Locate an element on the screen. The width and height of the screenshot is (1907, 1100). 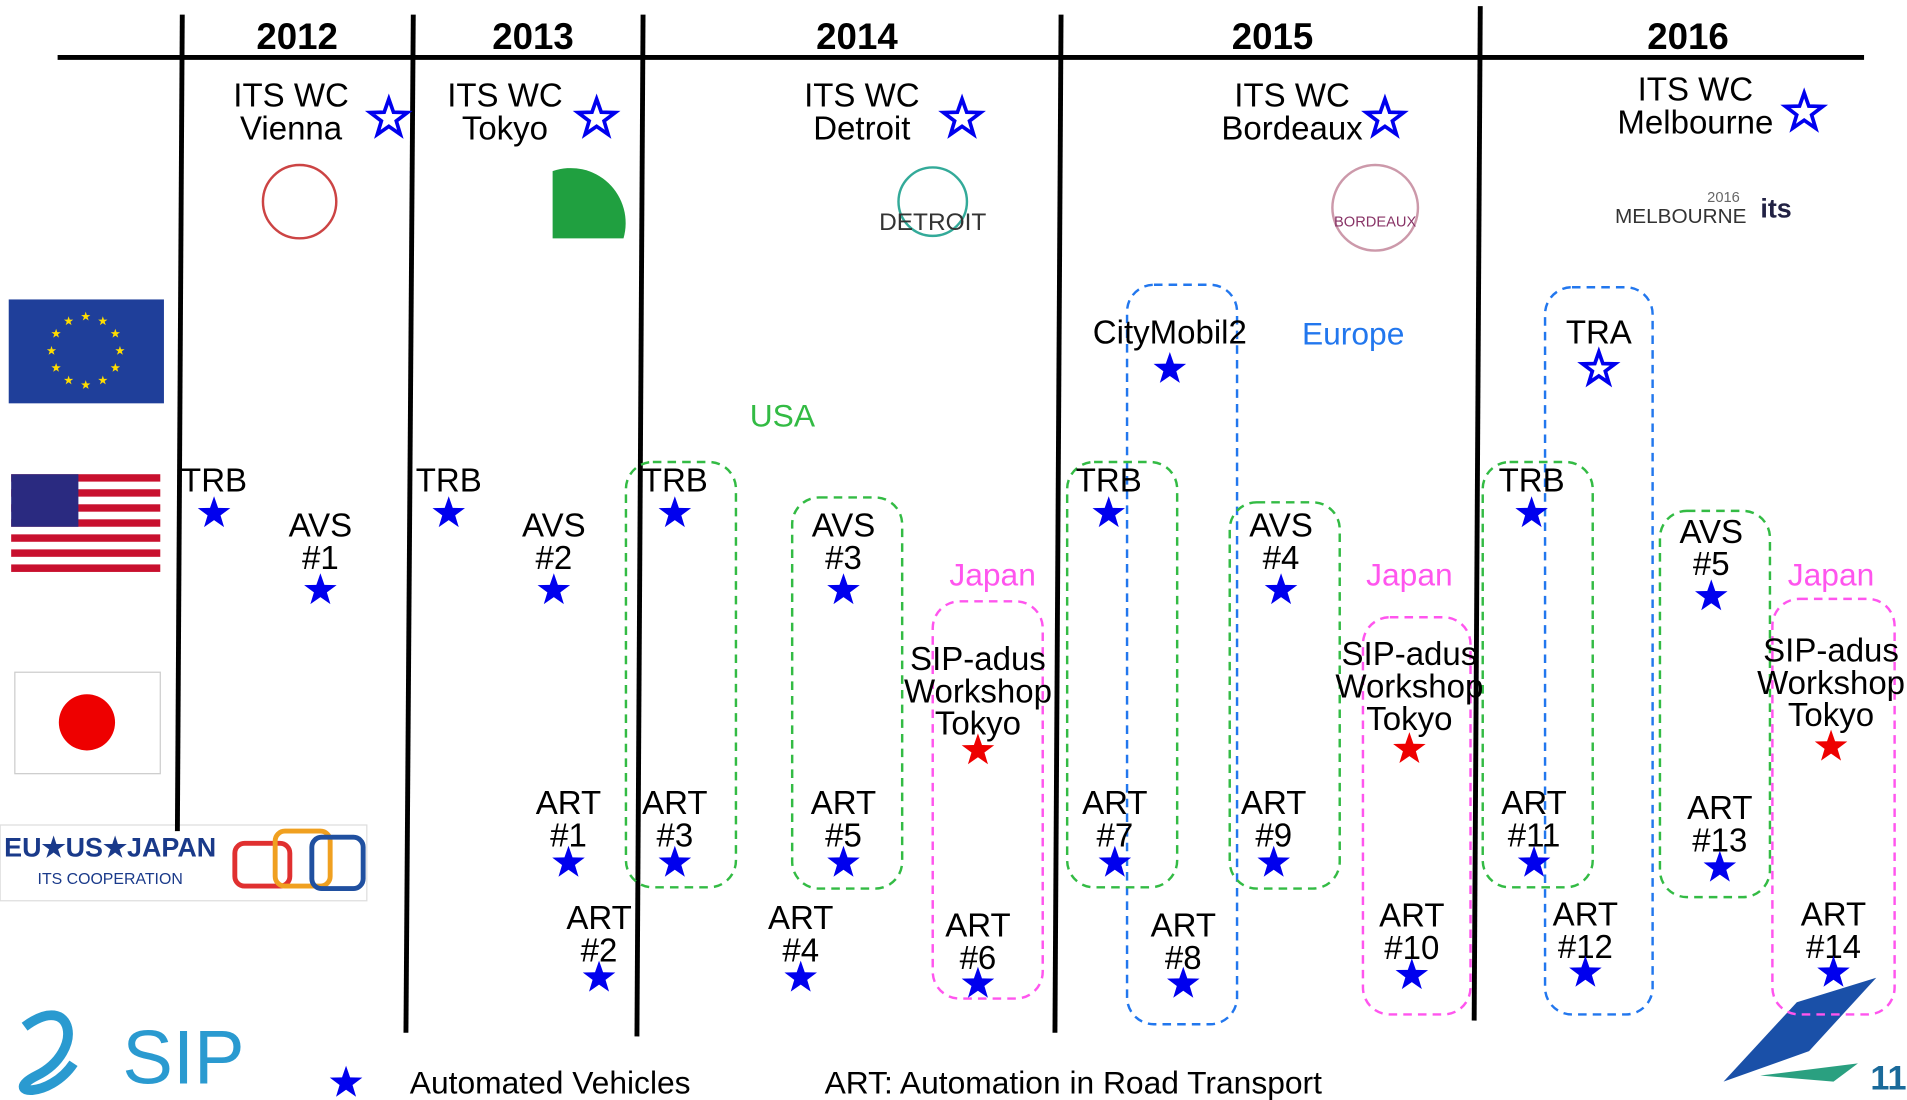
conference-label: Melbourne is located at coordinates (1695, 121).